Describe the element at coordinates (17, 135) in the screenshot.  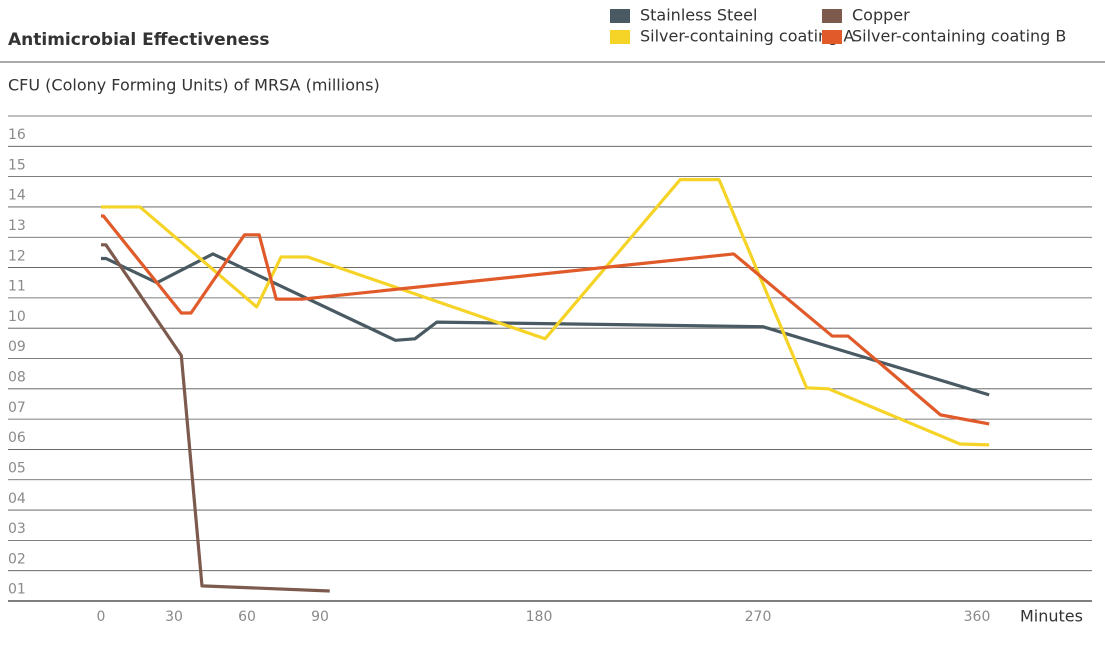
I see `y-tick-label: 16` at that location.